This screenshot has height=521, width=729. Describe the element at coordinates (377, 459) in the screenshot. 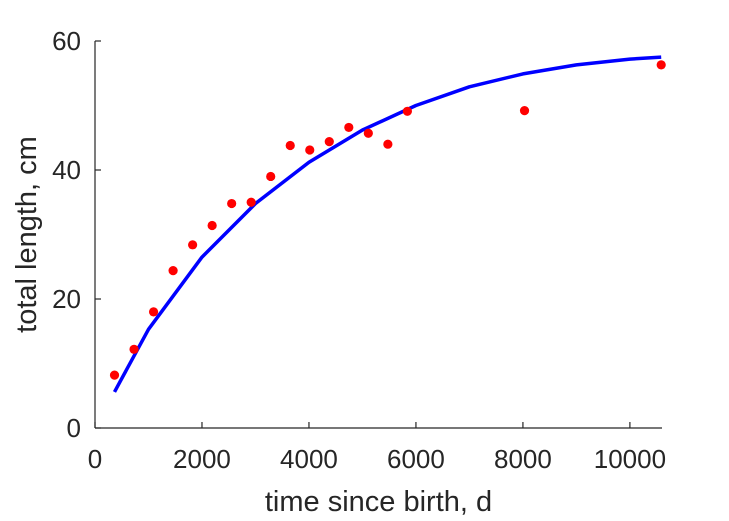

I see `x-tick-labels: 0 2000 4000 6000 8000 10000` at that location.